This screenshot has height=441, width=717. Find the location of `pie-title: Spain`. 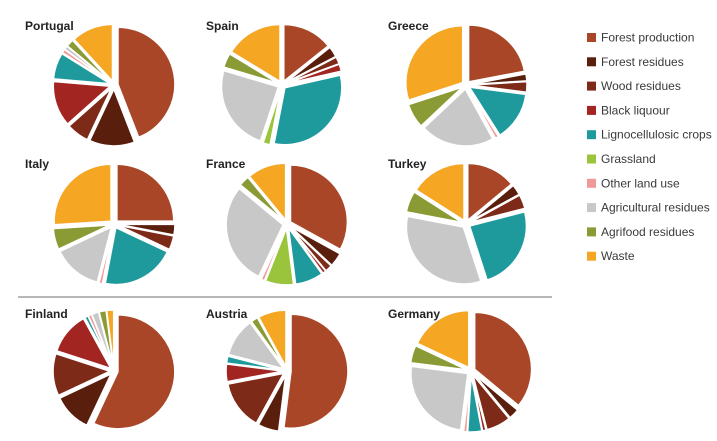

pie-title: Spain is located at coordinates (222, 26).